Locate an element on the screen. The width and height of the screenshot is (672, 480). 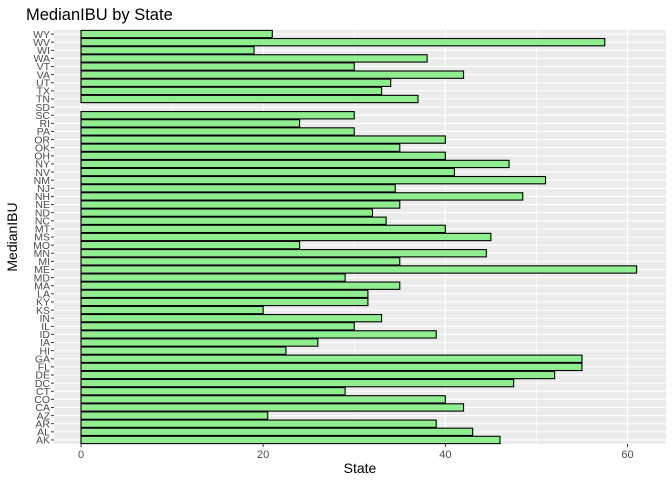
bar-sc is located at coordinates (217, 115).